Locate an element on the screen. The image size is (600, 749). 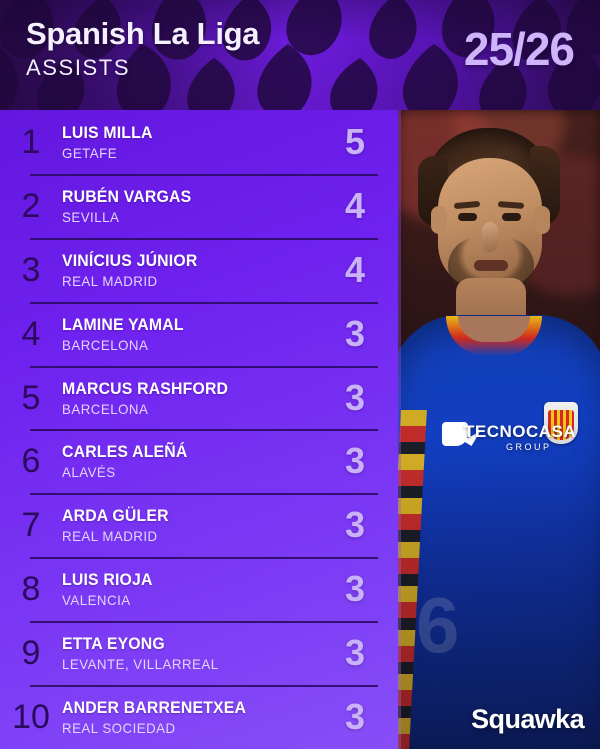
row-info: VINÍCIUS JÚNIOR REAL MADRID is located at coordinates (187, 270).